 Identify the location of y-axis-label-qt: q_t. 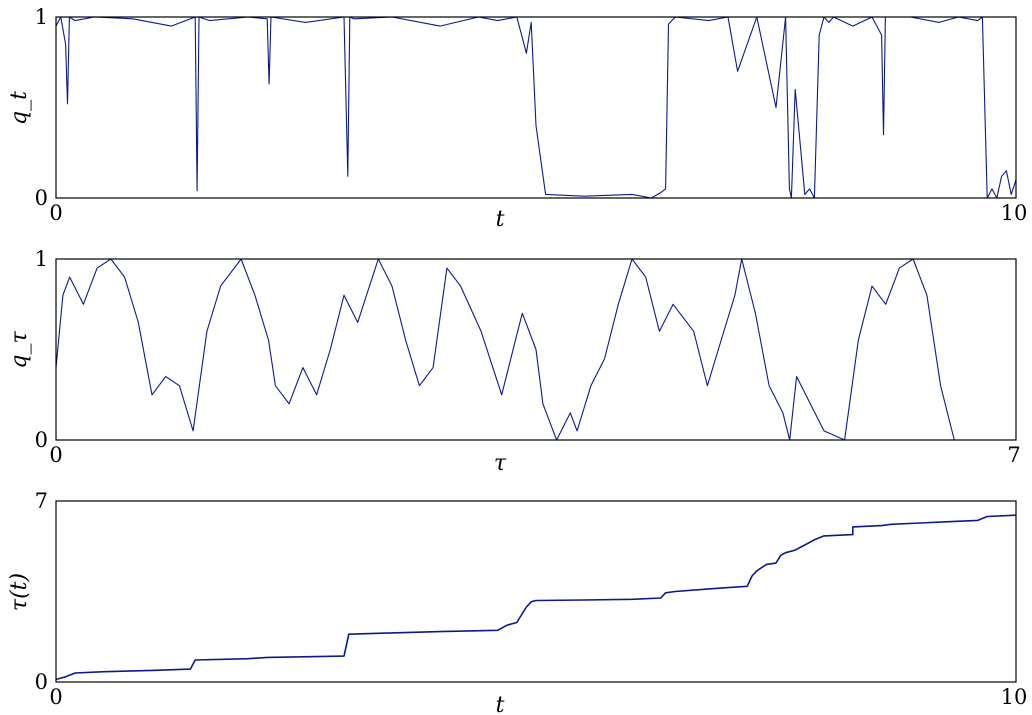
(19, 108).